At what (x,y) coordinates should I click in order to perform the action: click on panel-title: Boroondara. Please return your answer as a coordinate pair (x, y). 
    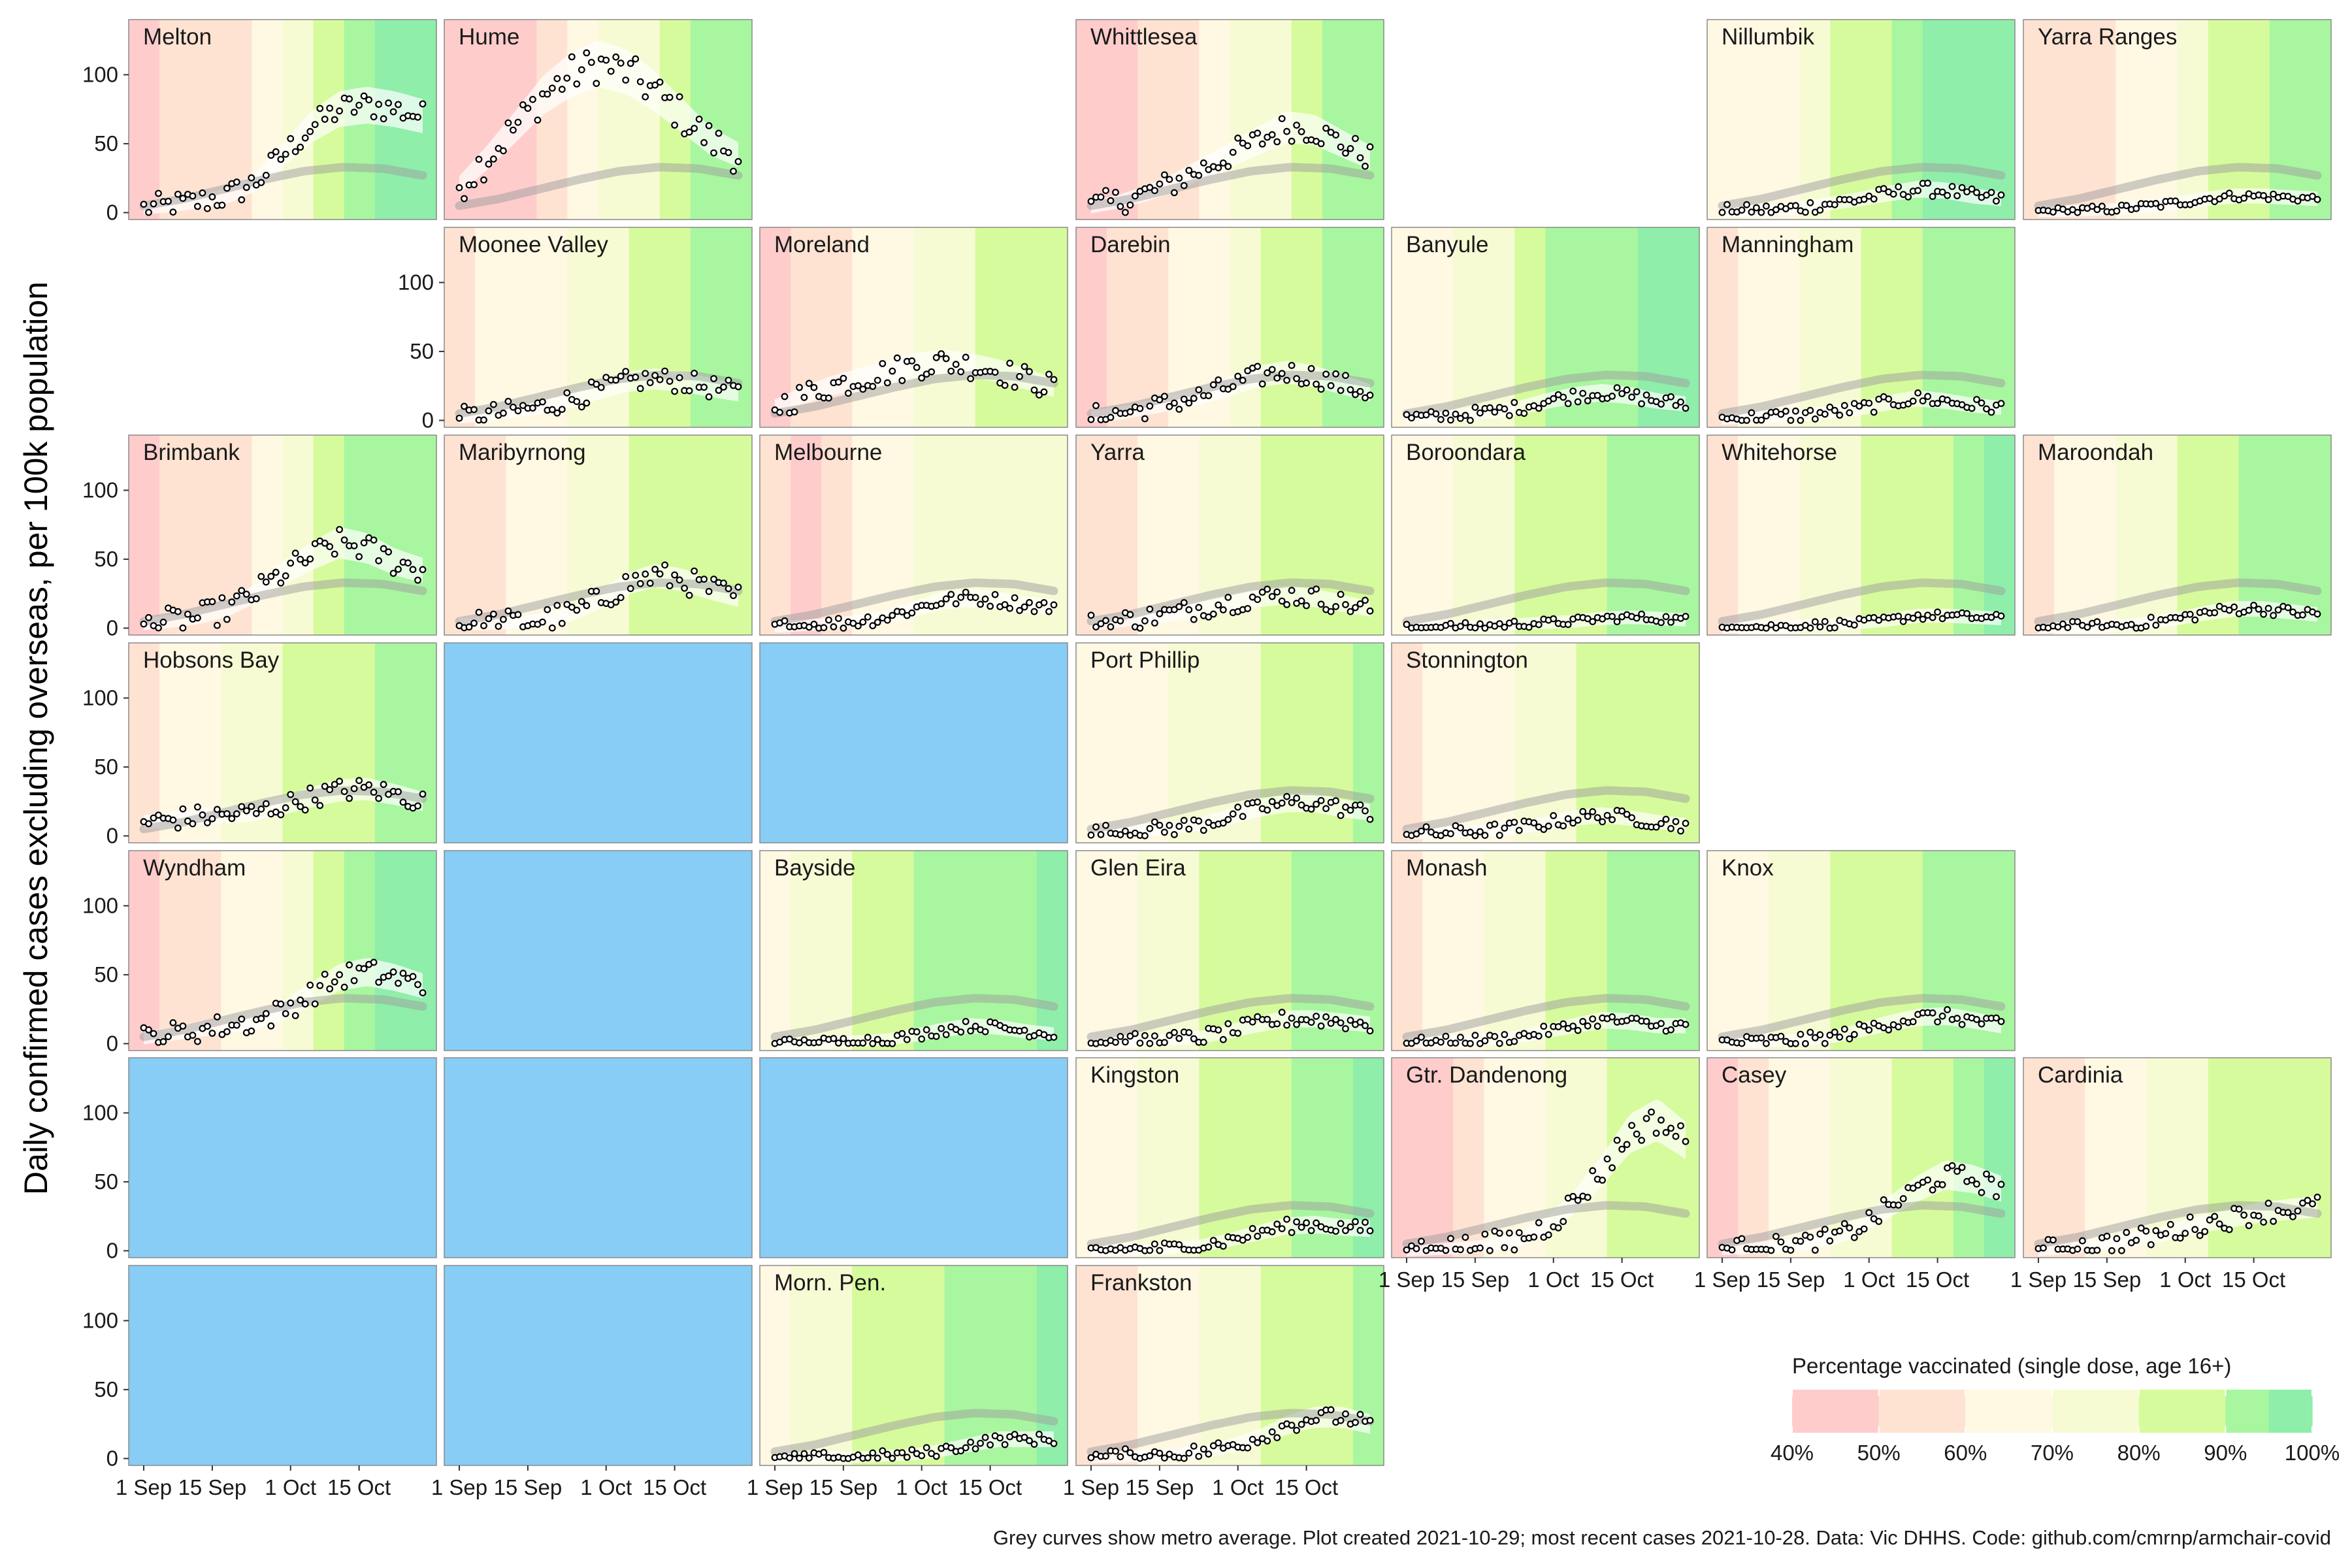
    Looking at the image, I should click on (1466, 452).